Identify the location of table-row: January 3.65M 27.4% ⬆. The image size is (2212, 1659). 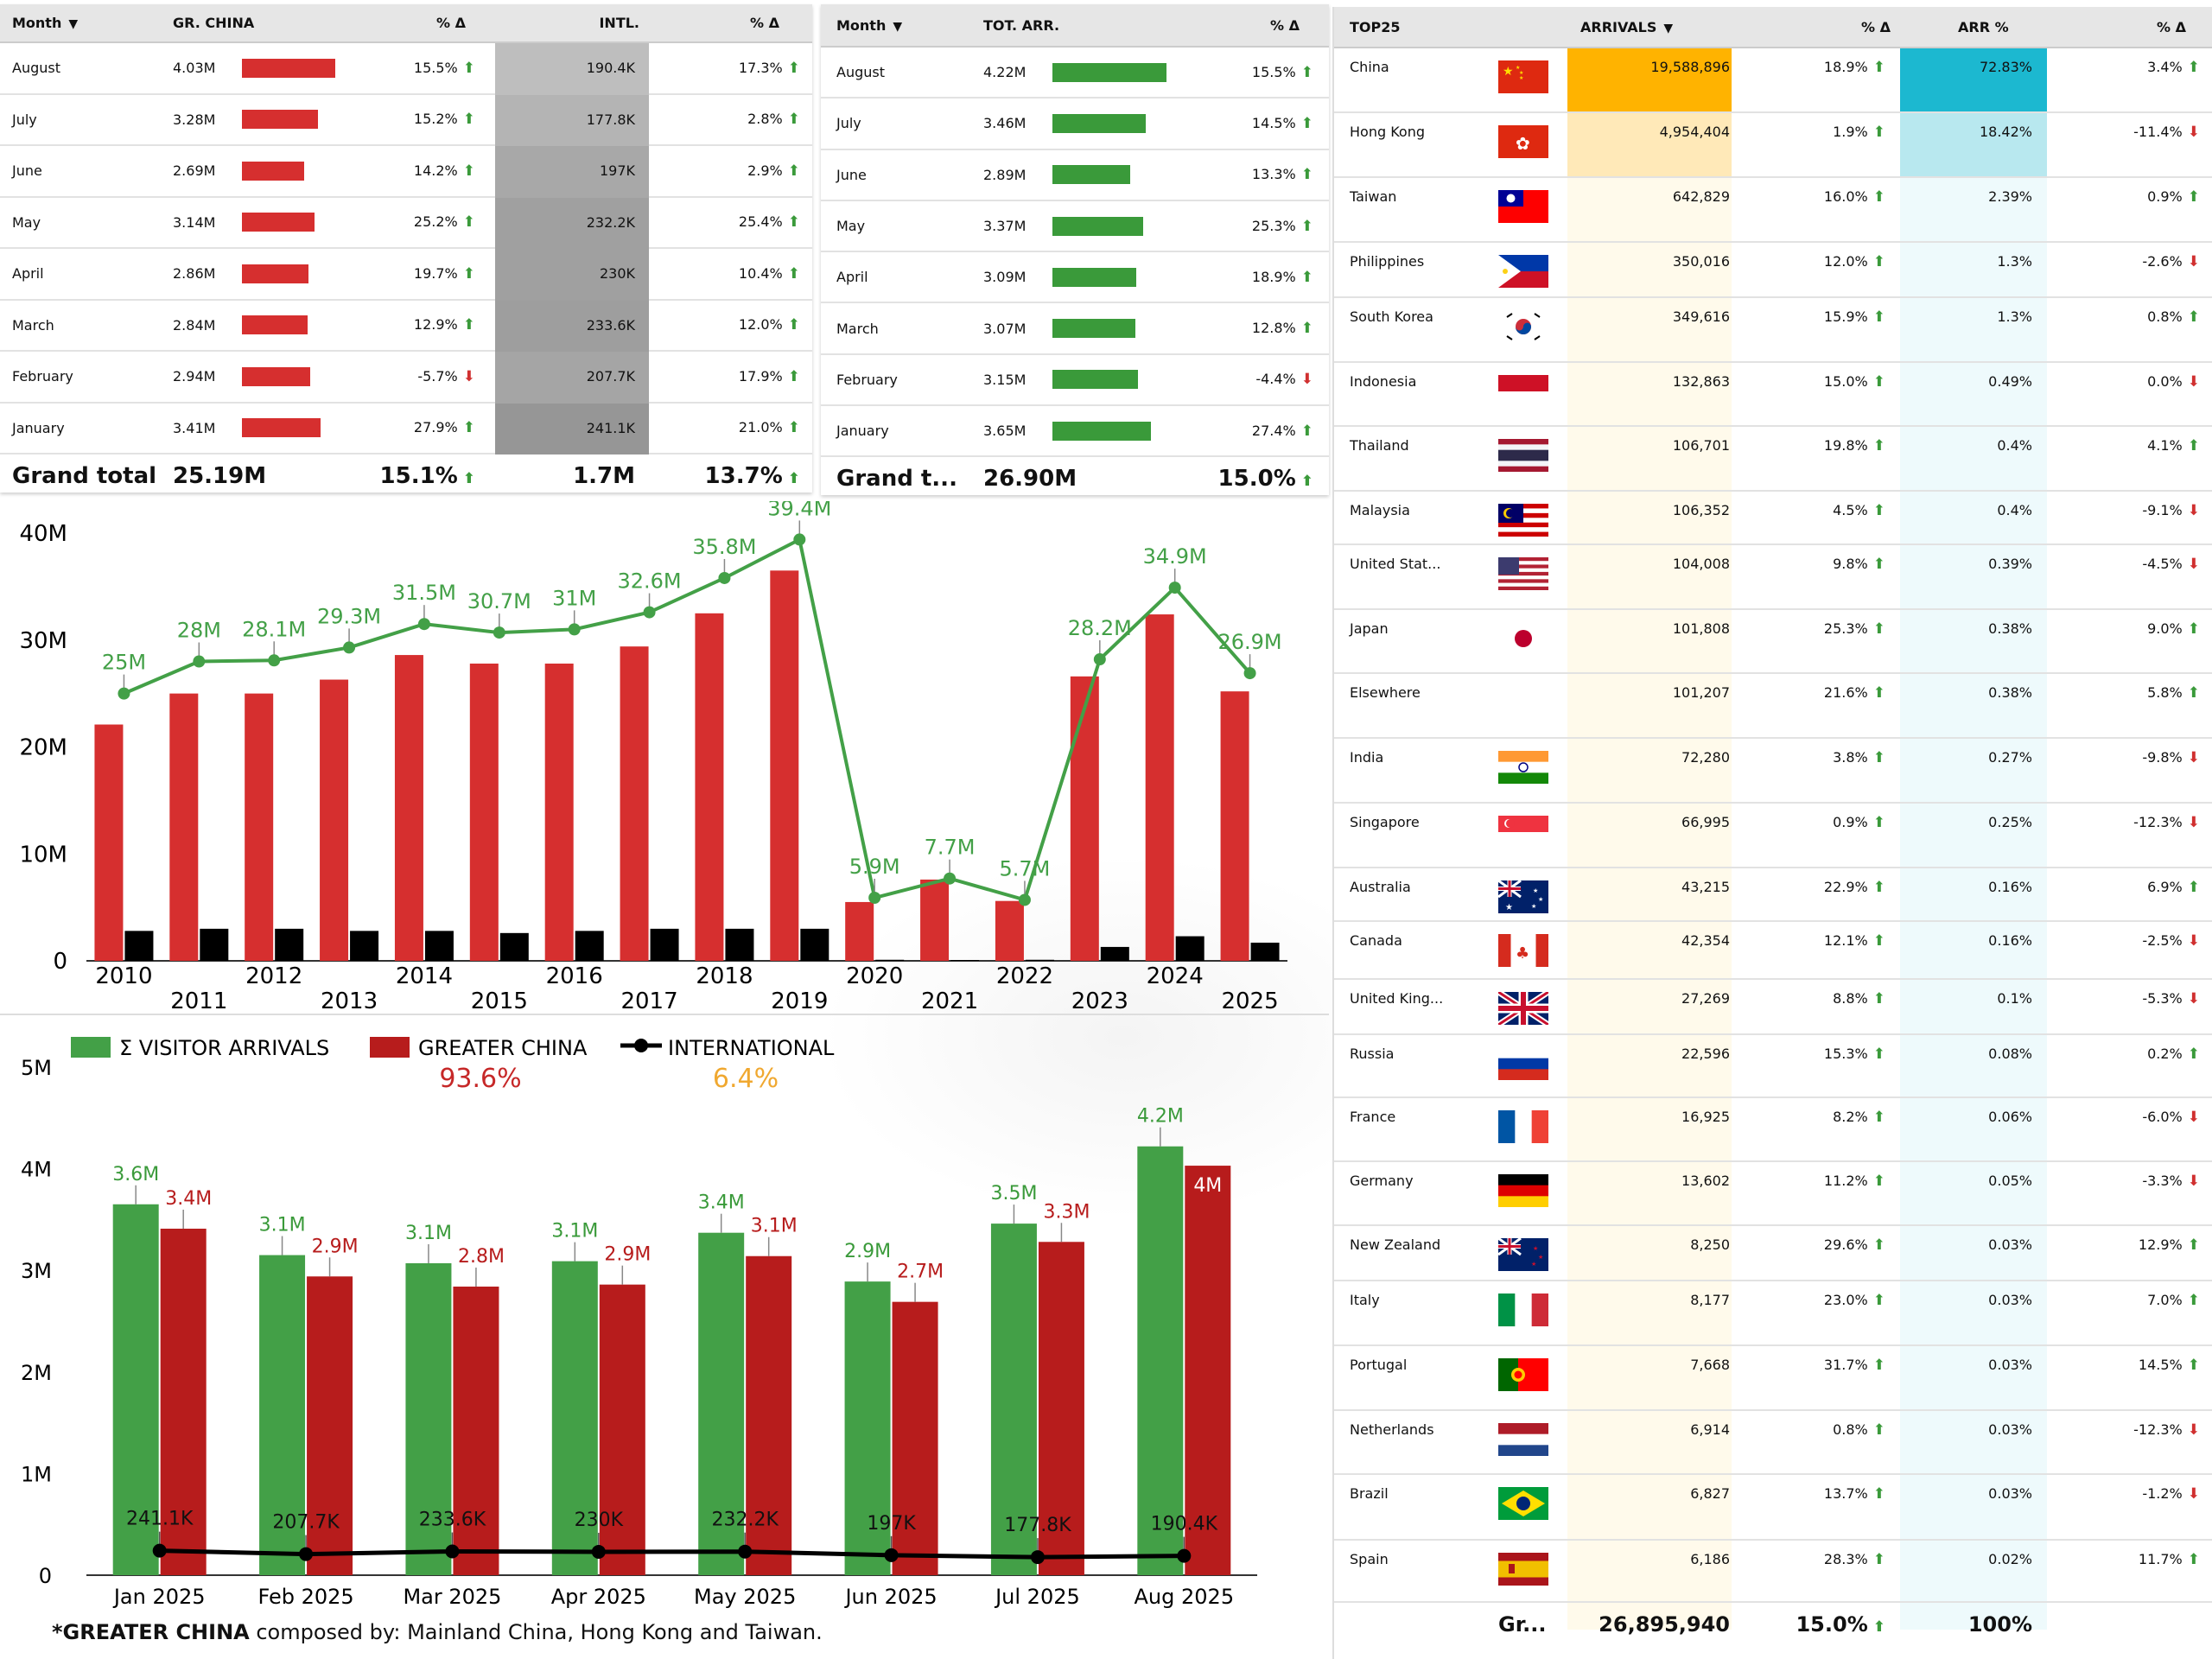
(1075, 432).